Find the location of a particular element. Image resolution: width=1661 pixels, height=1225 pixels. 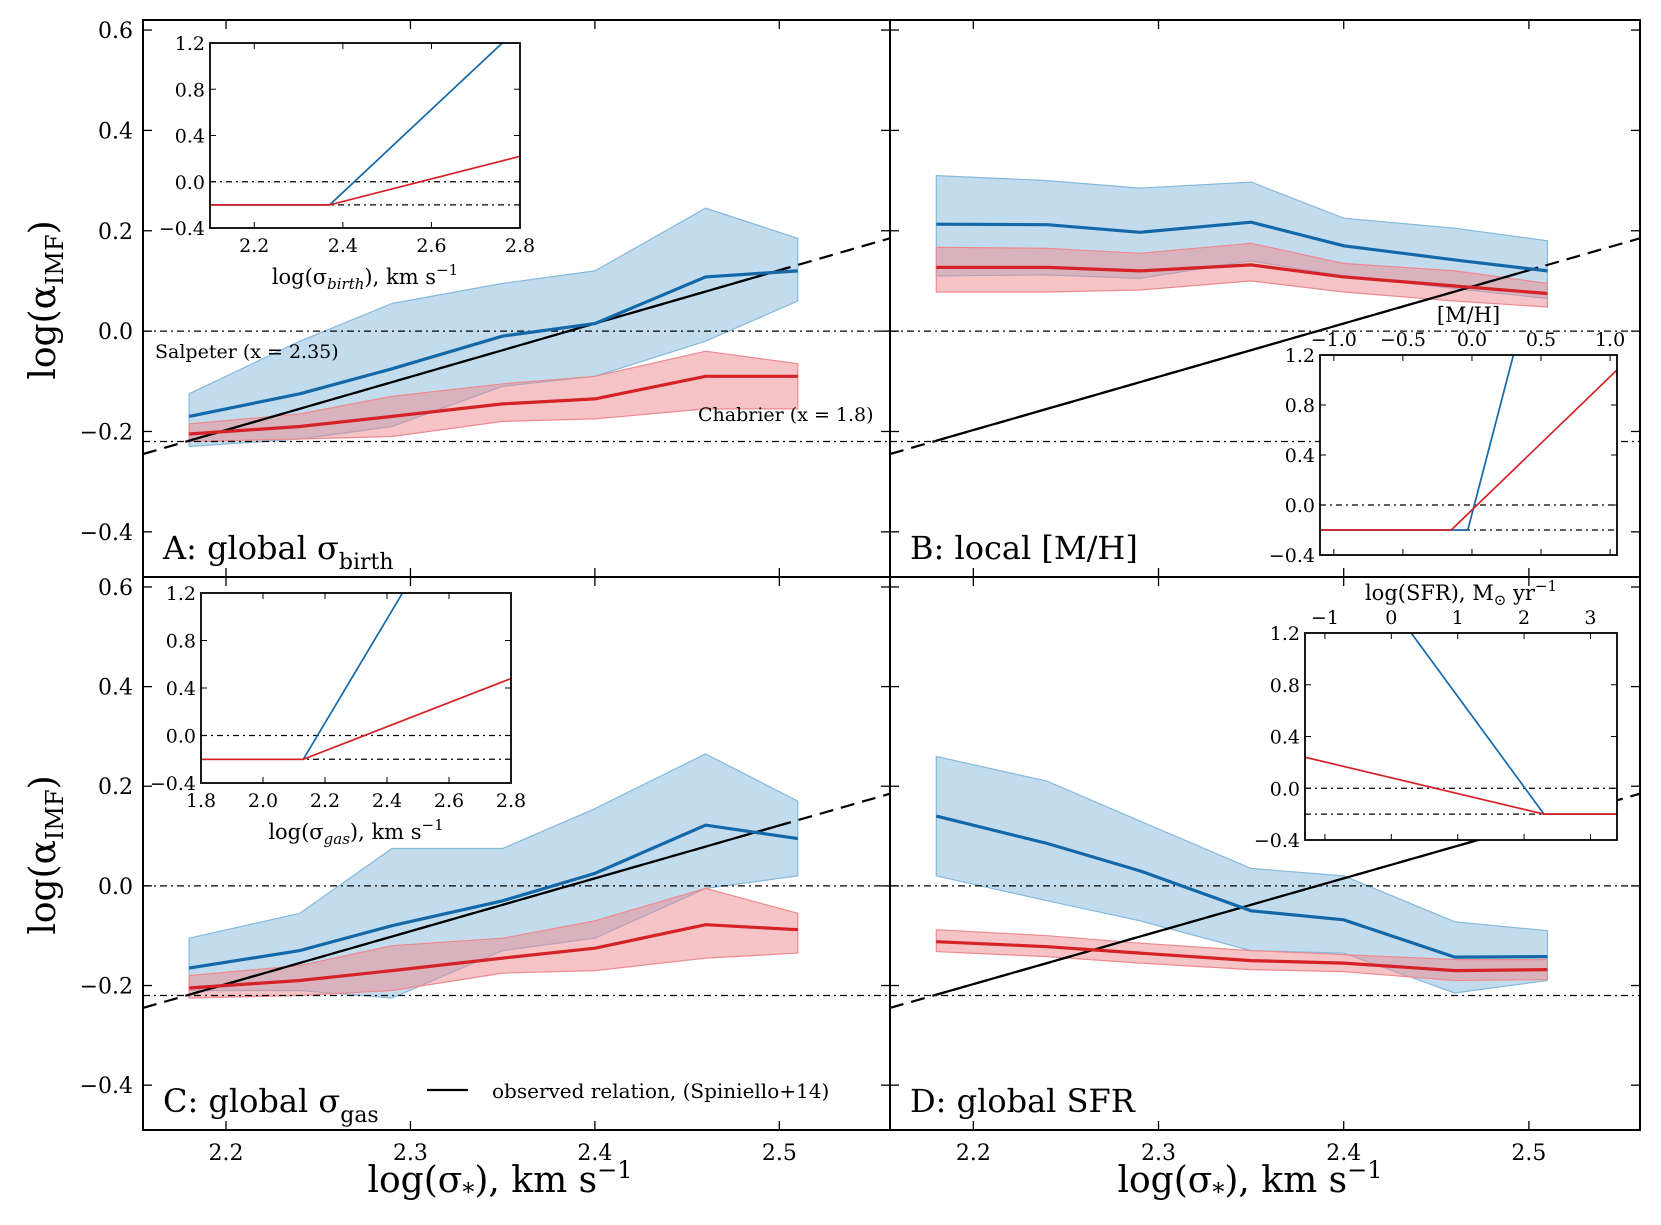

panel-label: A: global σbirth is located at coordinates (278, 552).